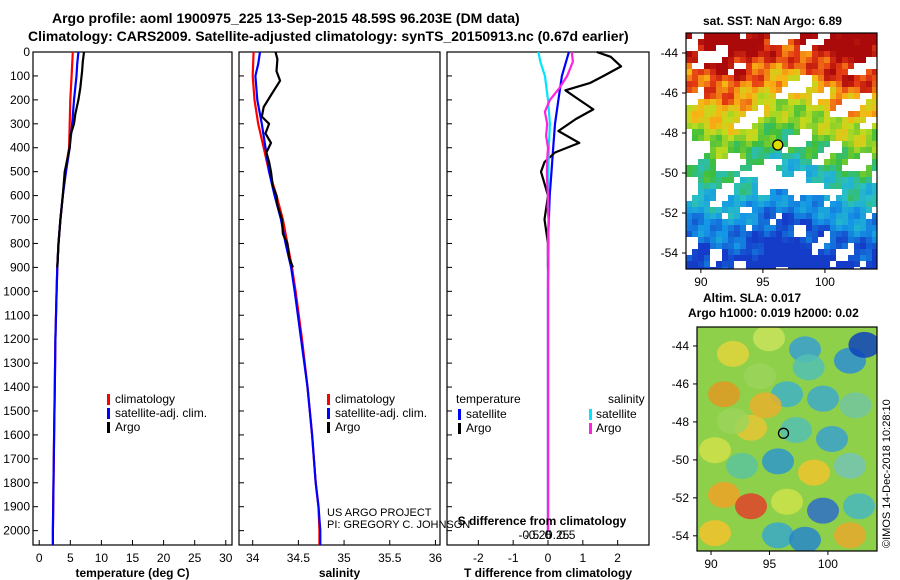 The width and height of the screenshot is (900, 580). Describe the element at coordinates (20, 76) in the screenshot. I see `y-tick-label: 100` at that location.